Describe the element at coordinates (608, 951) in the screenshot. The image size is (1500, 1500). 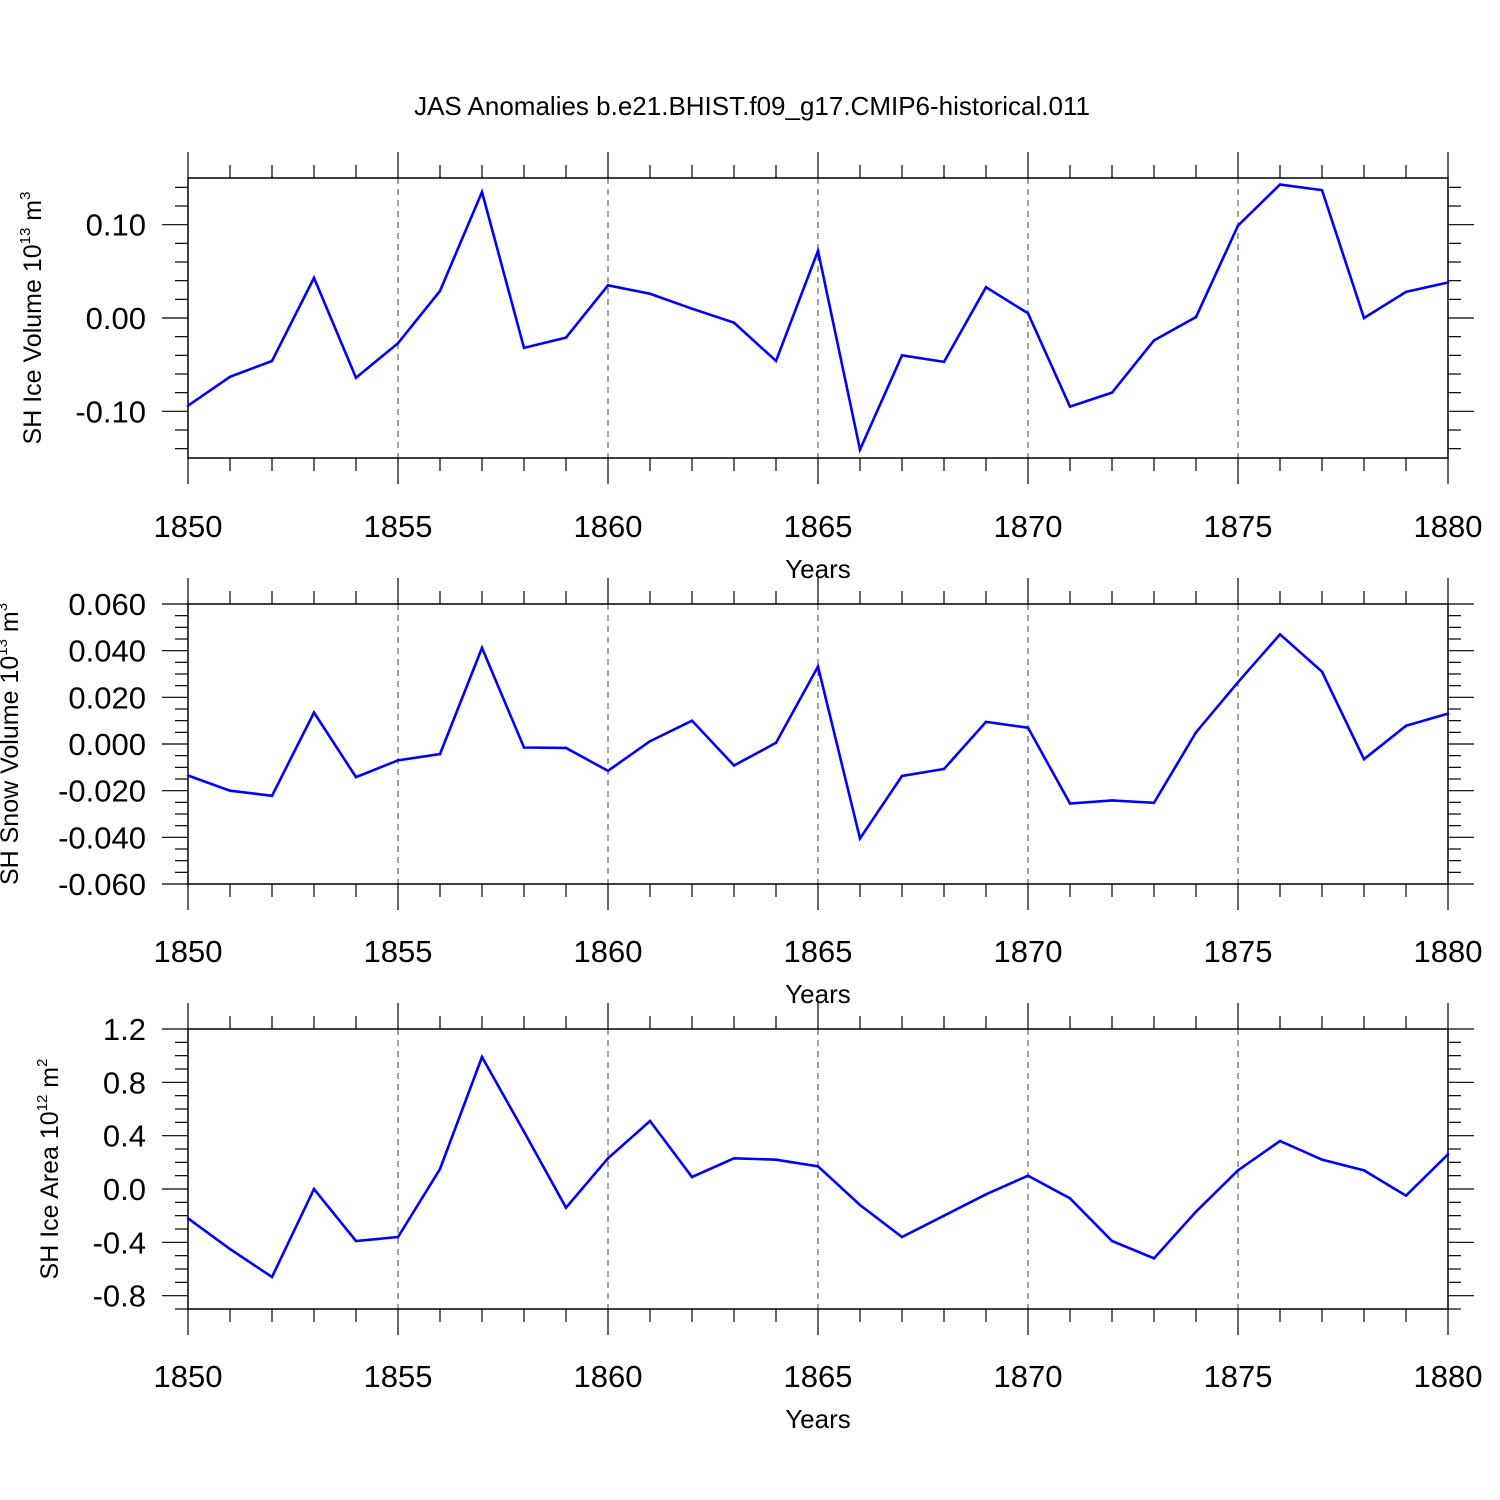
I see `x-tick-label: 1860` at that location.